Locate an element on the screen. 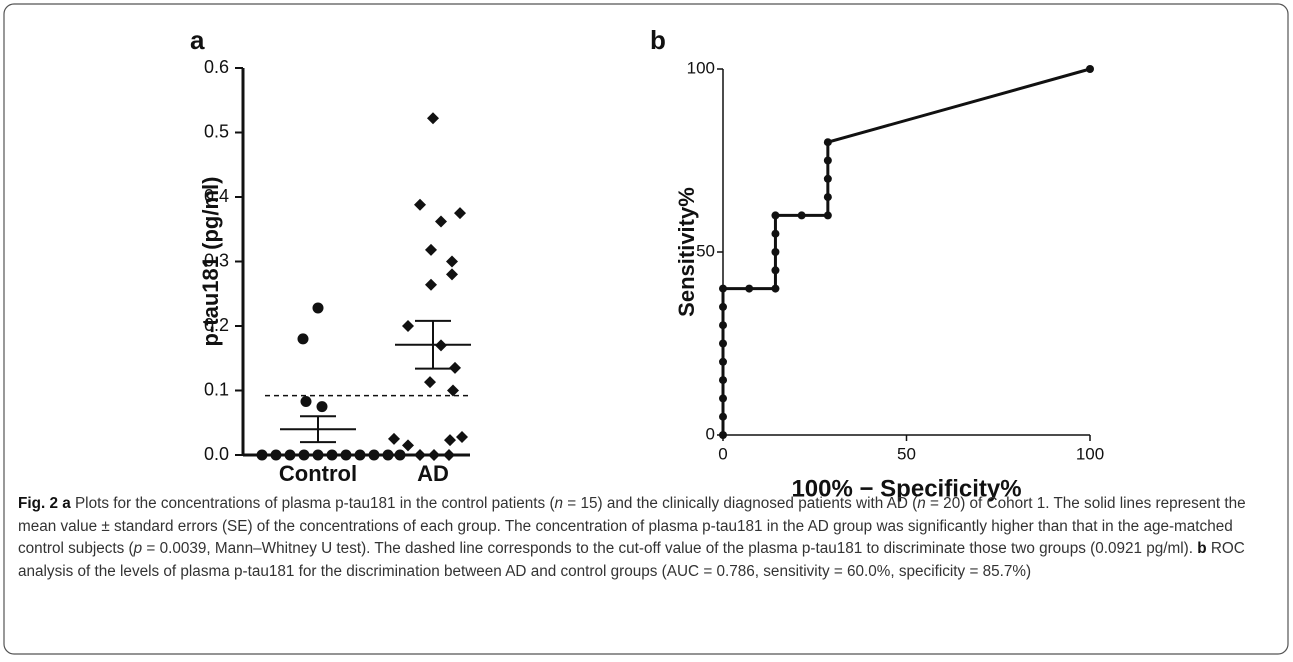  caption-run: p is located at coordinates (138, 549).